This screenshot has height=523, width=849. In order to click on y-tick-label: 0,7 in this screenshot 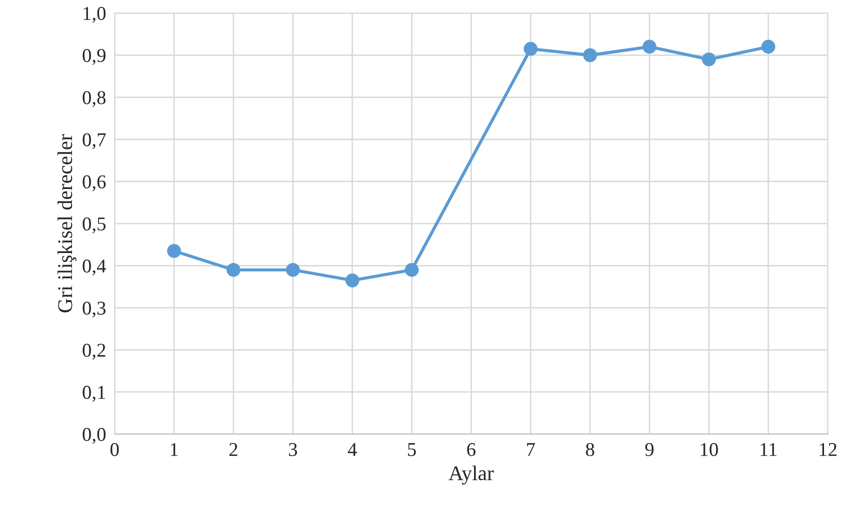, I will do `click(94, 141)`.